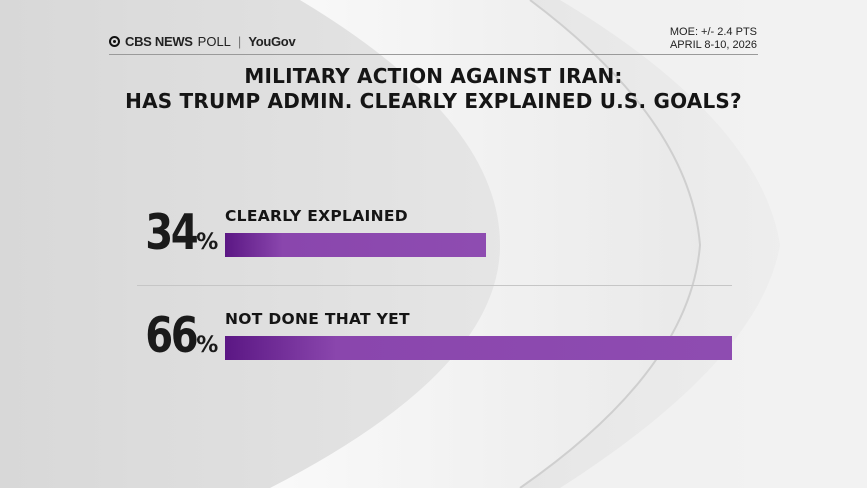  Describe the element at coordinates (272, 41) in the screenshot. I see `partner-name: YouGov` at that location.